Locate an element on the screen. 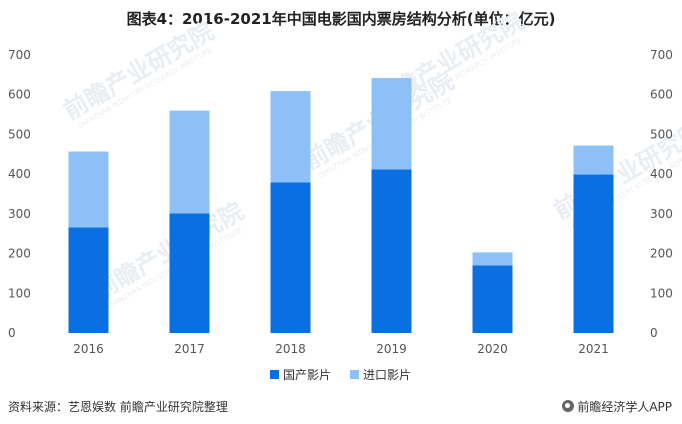 Image resolution: width=682 pixels, height=424 pixels. chart-title: 图表4：2016-2021年中国电影国内票房结构分析(单位：亿元) is located at coordinates (341, 19).